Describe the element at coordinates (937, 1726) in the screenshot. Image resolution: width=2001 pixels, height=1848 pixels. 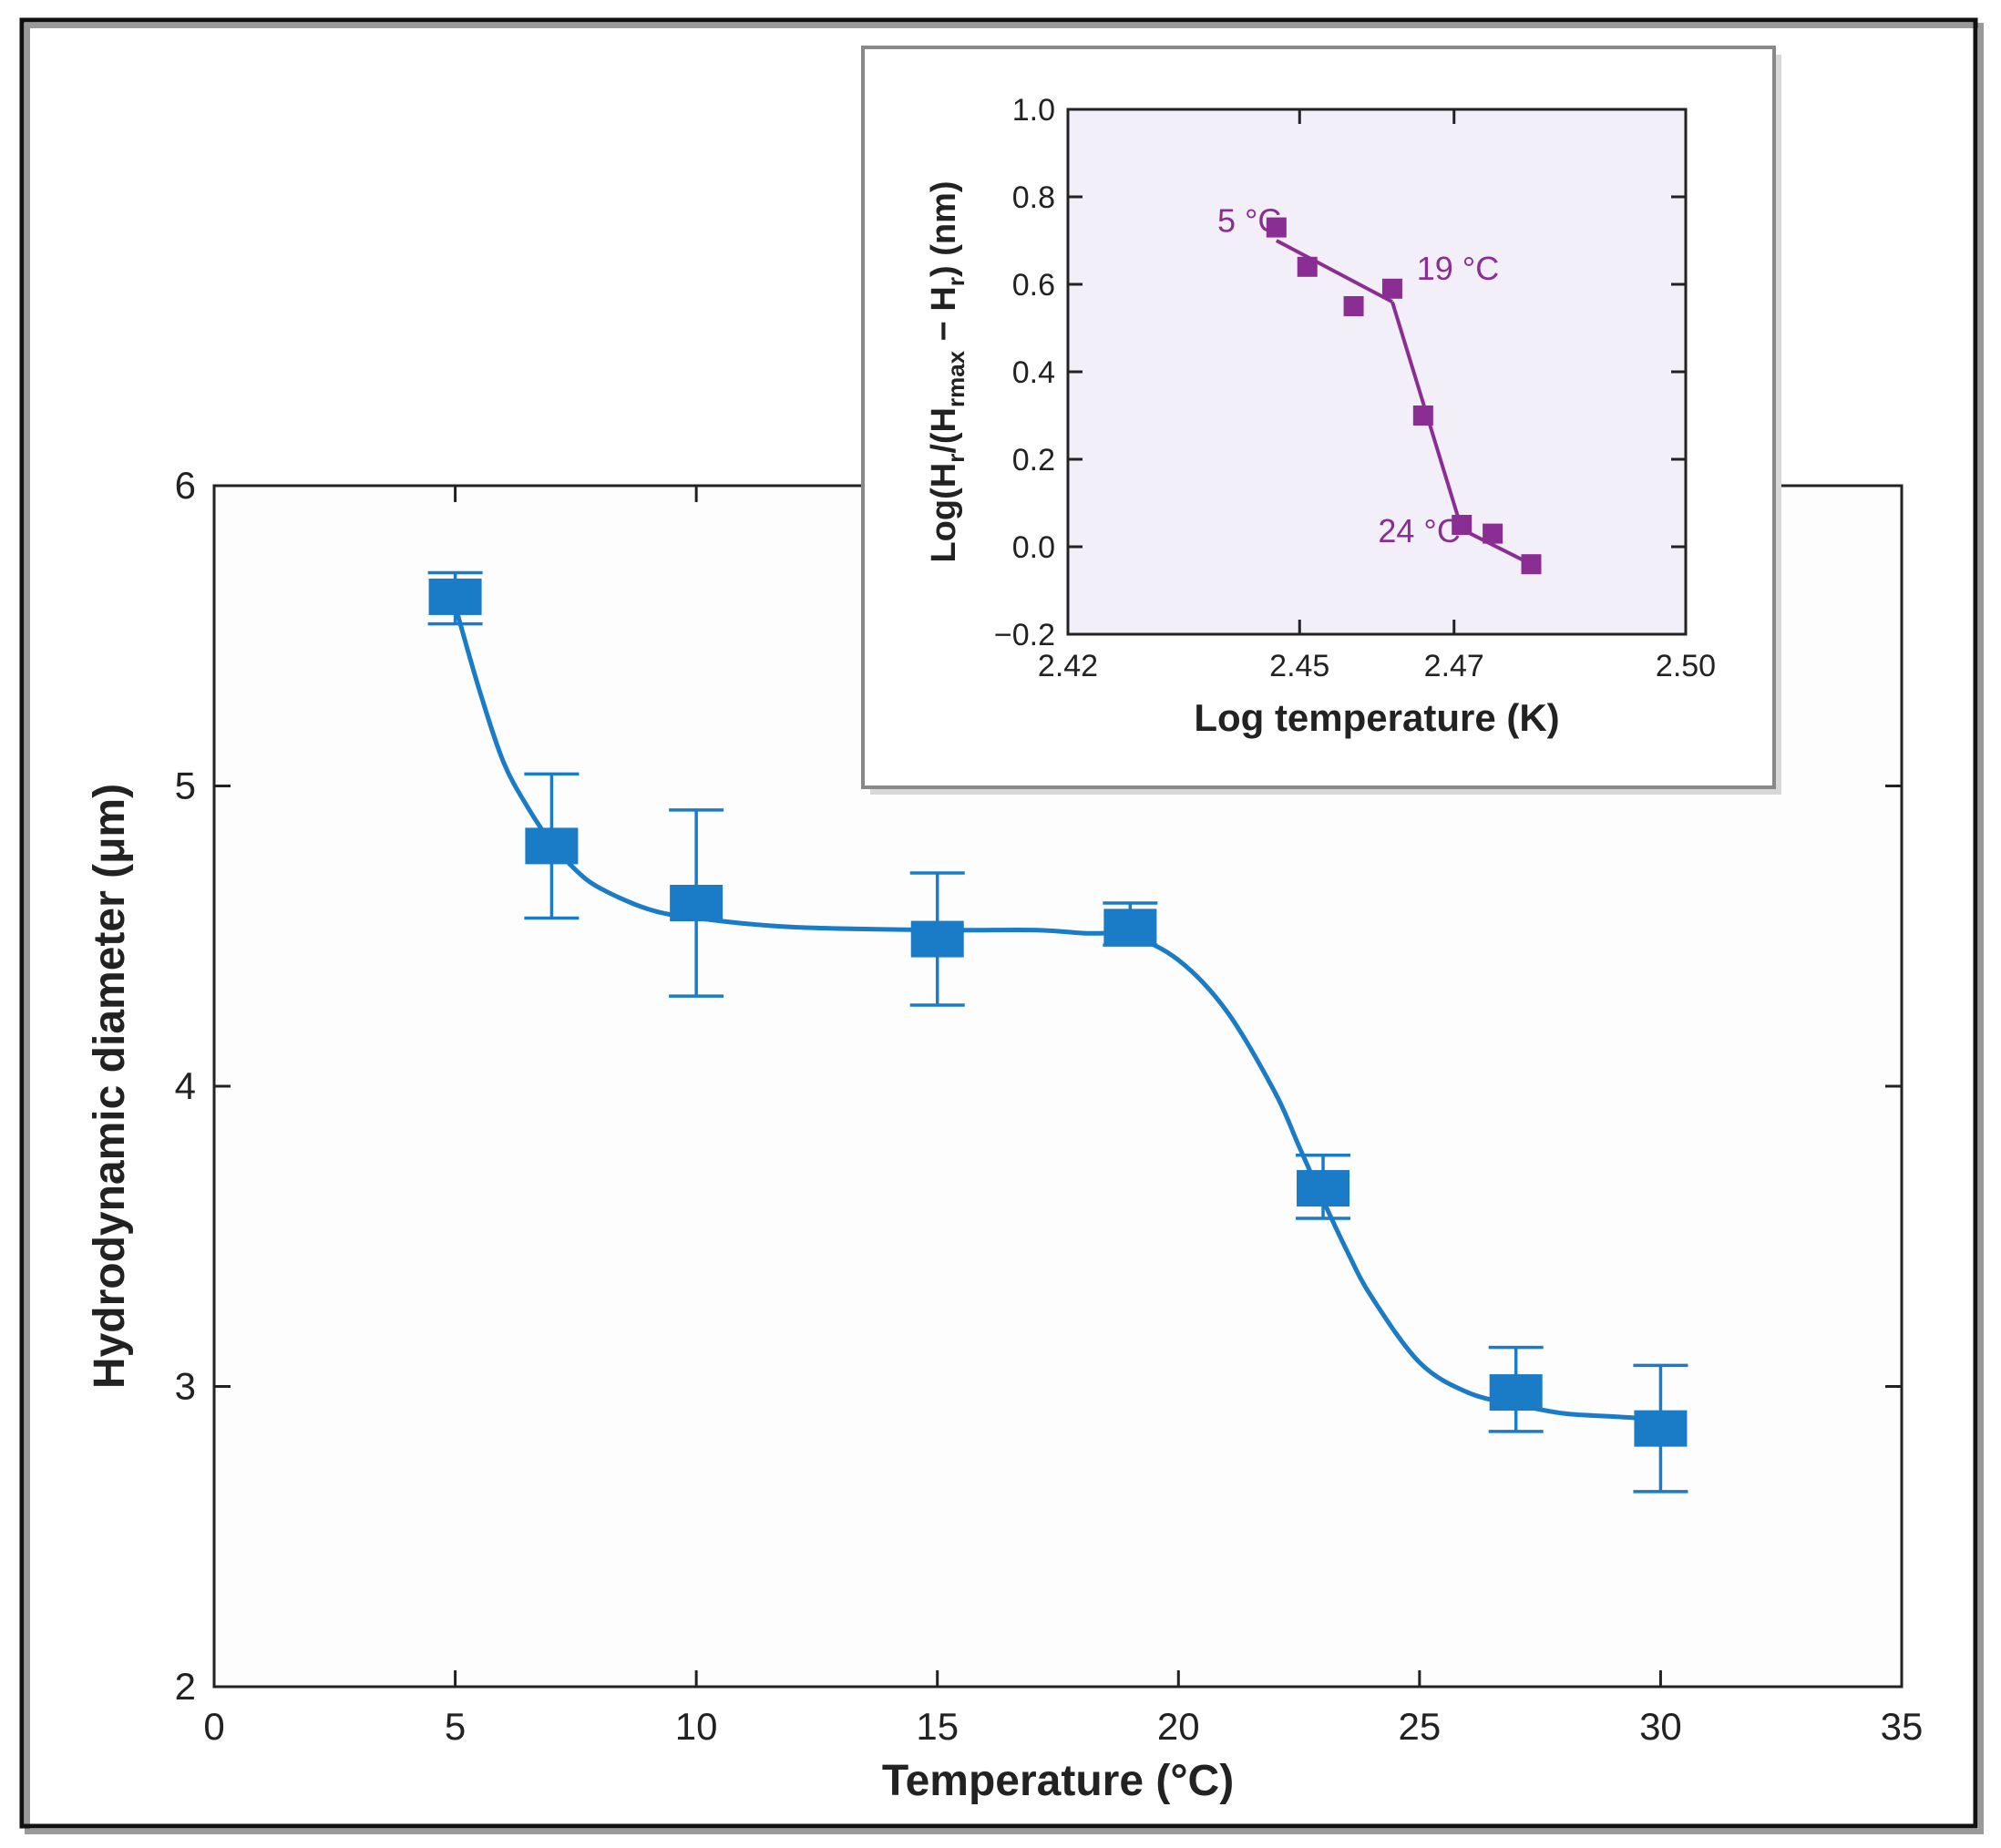
I see `main-x-tick-label: 15` at that location.